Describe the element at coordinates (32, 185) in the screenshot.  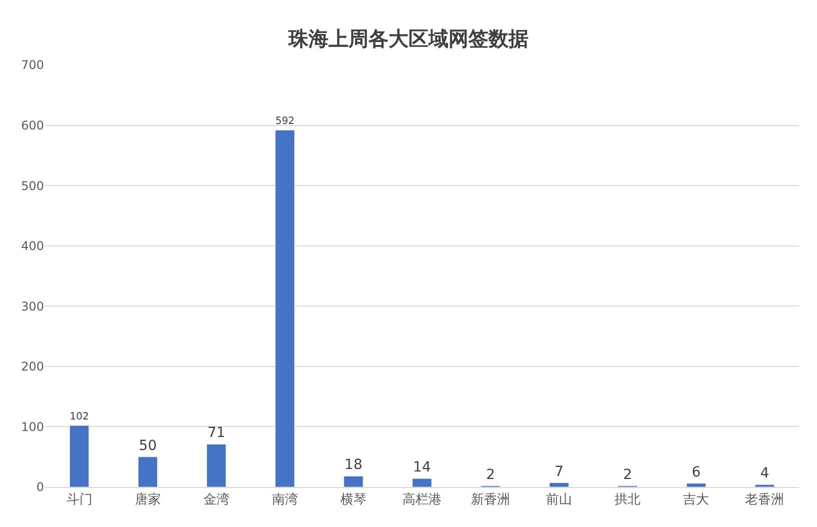
I see `y-tick-label: 500` at that location.